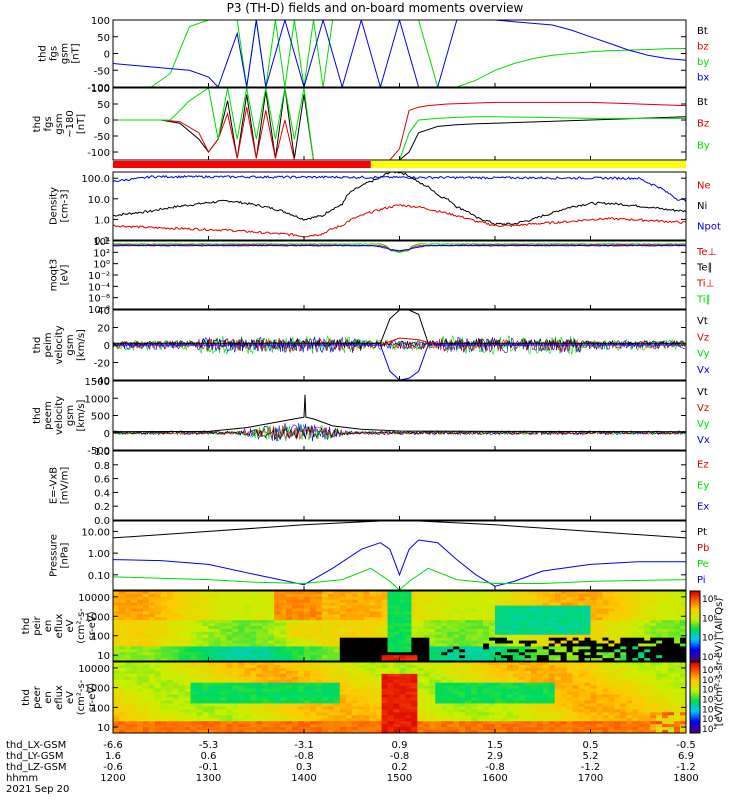 This screenshot has width=750, height=800. What do you see at coordinates (399, 413) in the screenshot?
I see `series-Vt` at bounding box center [399, 413].